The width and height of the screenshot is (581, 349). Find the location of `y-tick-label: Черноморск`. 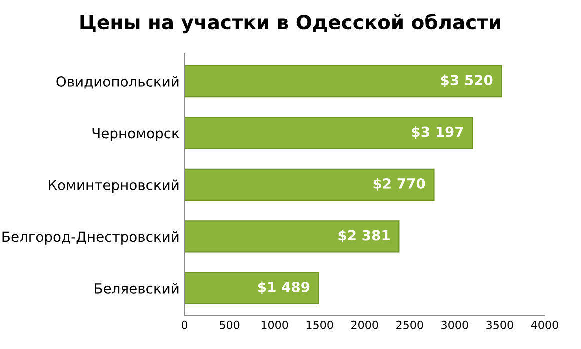

y-tick-label: Черноморск is located at coordinates (136, 135).